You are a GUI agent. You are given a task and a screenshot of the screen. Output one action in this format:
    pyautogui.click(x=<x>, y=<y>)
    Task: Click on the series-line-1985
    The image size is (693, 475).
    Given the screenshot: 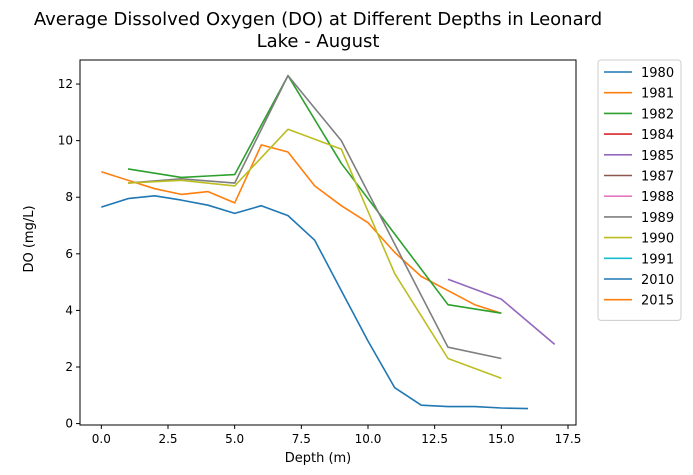 What is the action you would take?
    pyautogui.click(x=501, y=312)
    